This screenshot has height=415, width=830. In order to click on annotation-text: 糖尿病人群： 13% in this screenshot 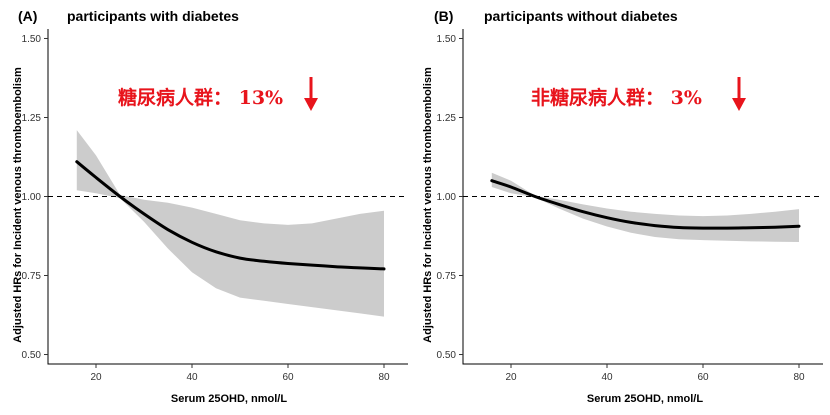, I will do `click(200, 97)`.